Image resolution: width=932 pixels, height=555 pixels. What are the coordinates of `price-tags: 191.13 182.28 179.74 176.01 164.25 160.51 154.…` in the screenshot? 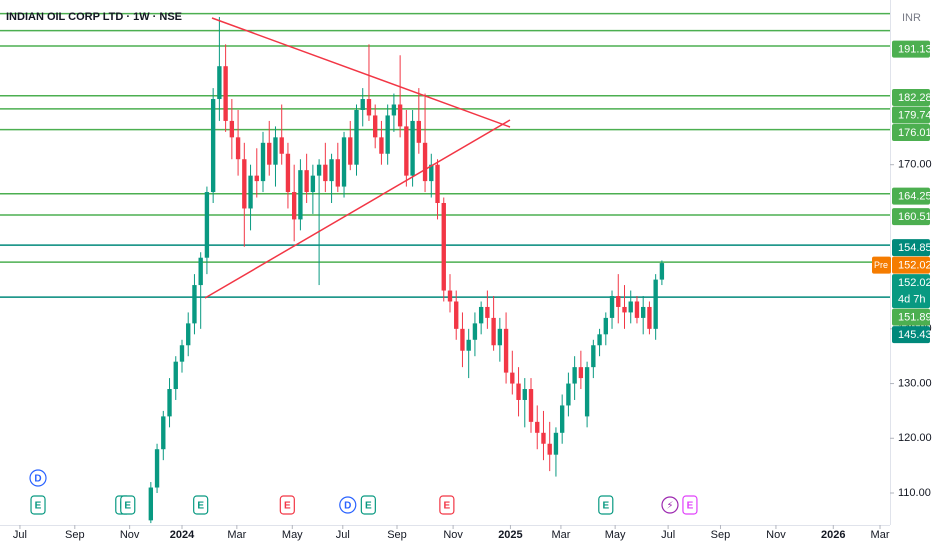 It's located at (902, 192).